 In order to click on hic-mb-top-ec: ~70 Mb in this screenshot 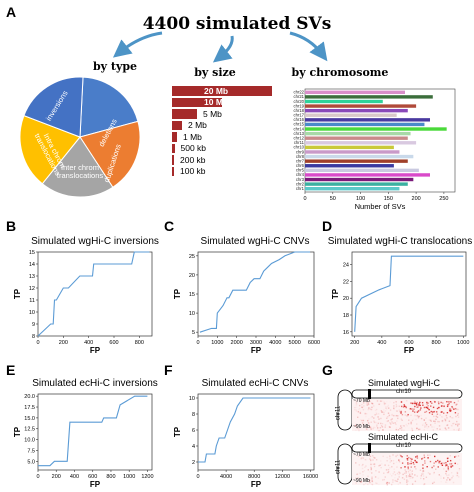, I will do `click(361, 455)`.